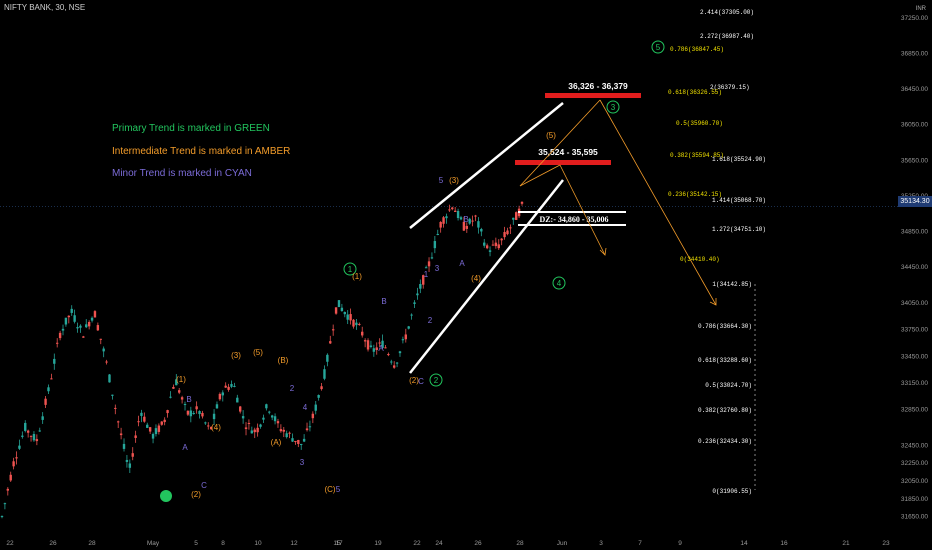 The image size is (932, 550). What do you see at coordinates (10, 543) in the screenshot?
I see `x-tick-label: 22` at bounding box center [10, 543].